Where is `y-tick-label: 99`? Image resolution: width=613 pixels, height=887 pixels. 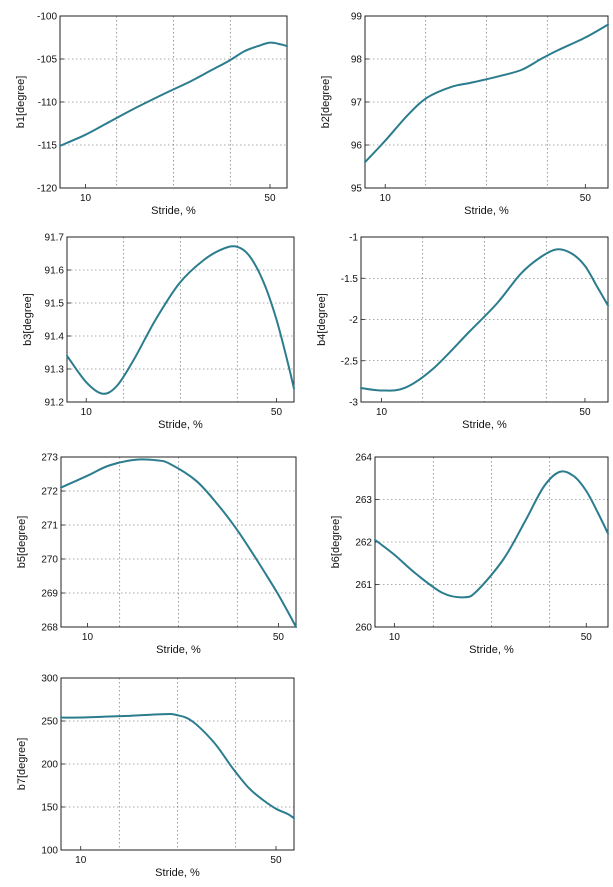 y-tick-label: 99 is located at coordinates (357, 17).